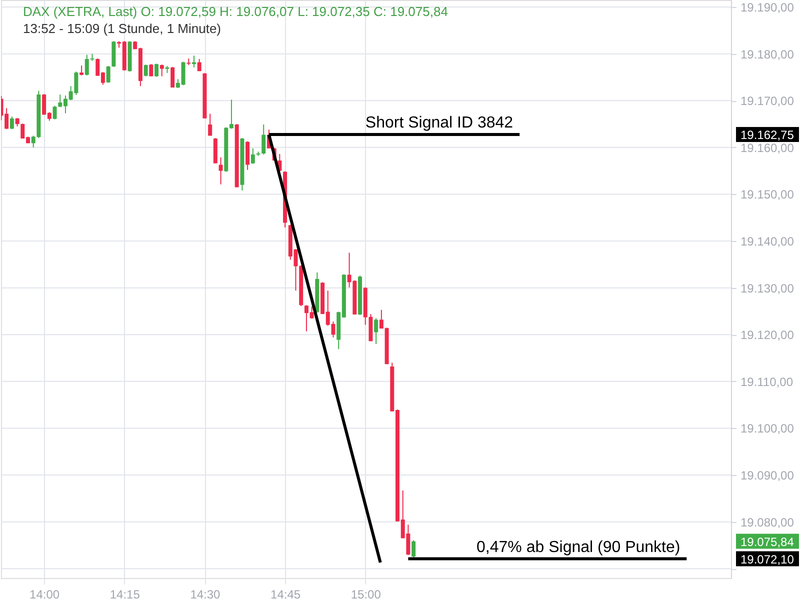  What do you see at coordinates (767, 195) in the screenshot?
I see `y-tick-label: 19.150,00` at bounding box center [767, 195].